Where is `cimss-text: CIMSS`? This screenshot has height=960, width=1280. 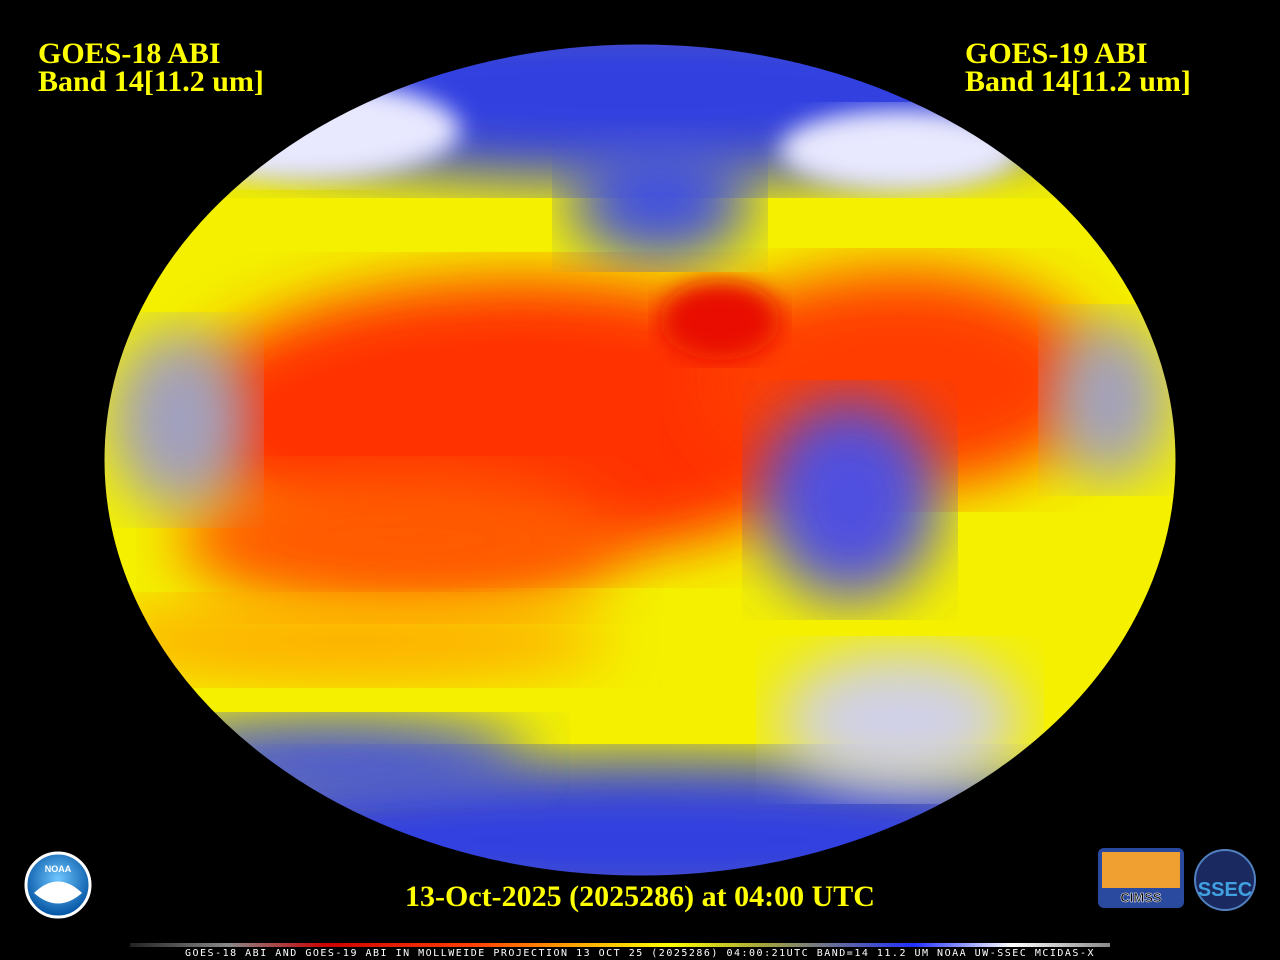 cimss-text: CIMSS is located at coordinates (1141, 897).